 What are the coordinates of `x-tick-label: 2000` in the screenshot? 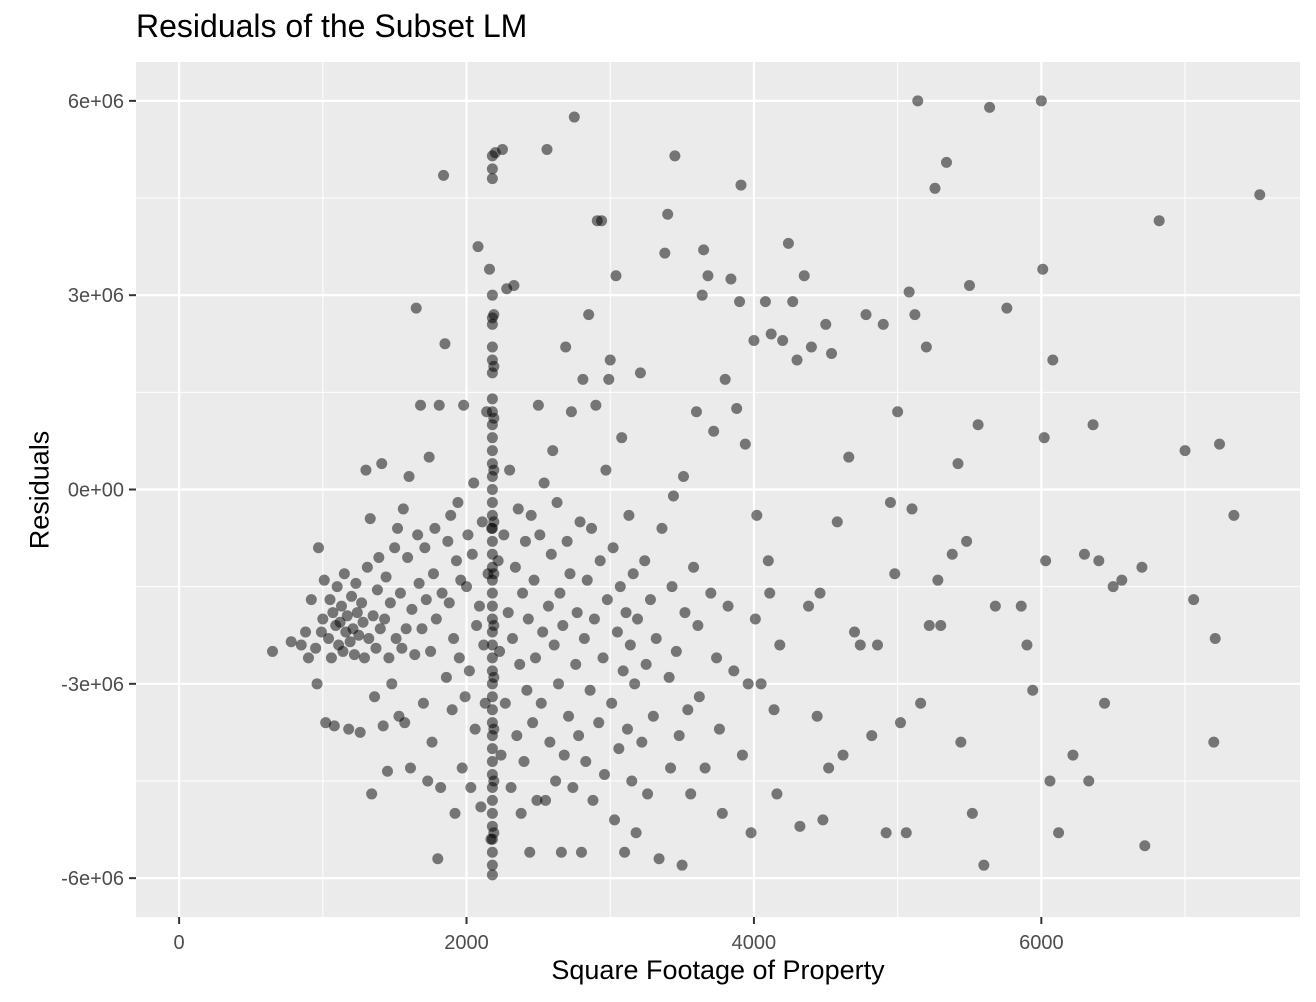 It's located at (466, 943).